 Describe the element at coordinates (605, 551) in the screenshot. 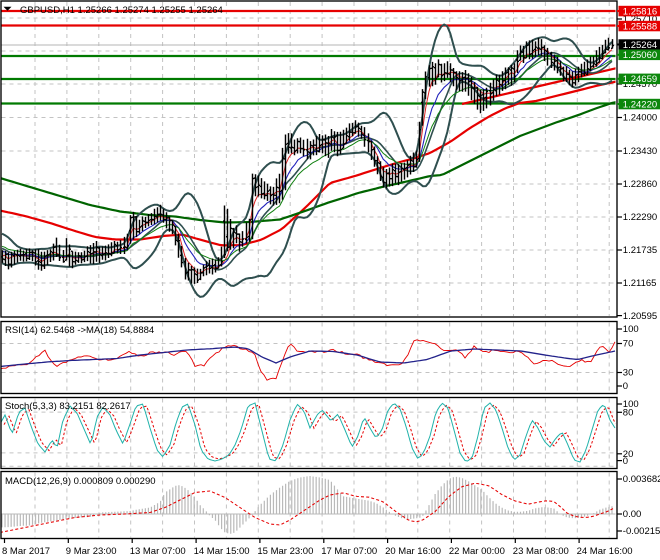

I see `svg-text: 24 Mar 16:00` at that location.